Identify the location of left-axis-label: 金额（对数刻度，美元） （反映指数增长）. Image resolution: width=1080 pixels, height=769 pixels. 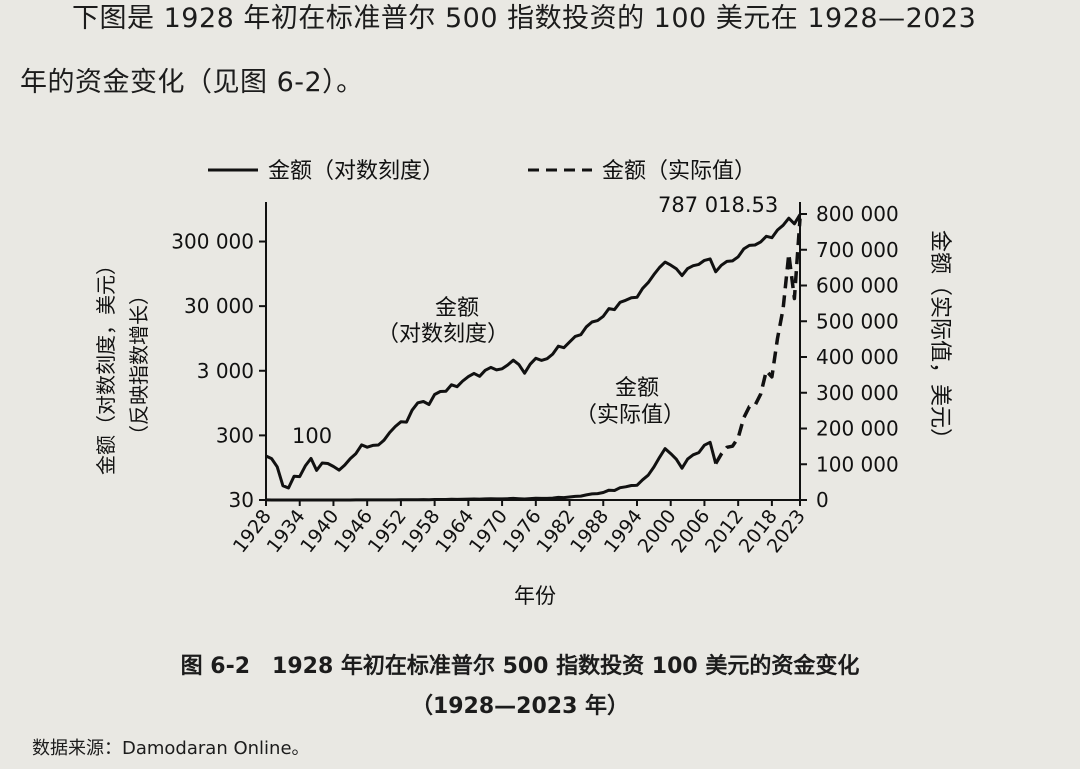
(122, 365).